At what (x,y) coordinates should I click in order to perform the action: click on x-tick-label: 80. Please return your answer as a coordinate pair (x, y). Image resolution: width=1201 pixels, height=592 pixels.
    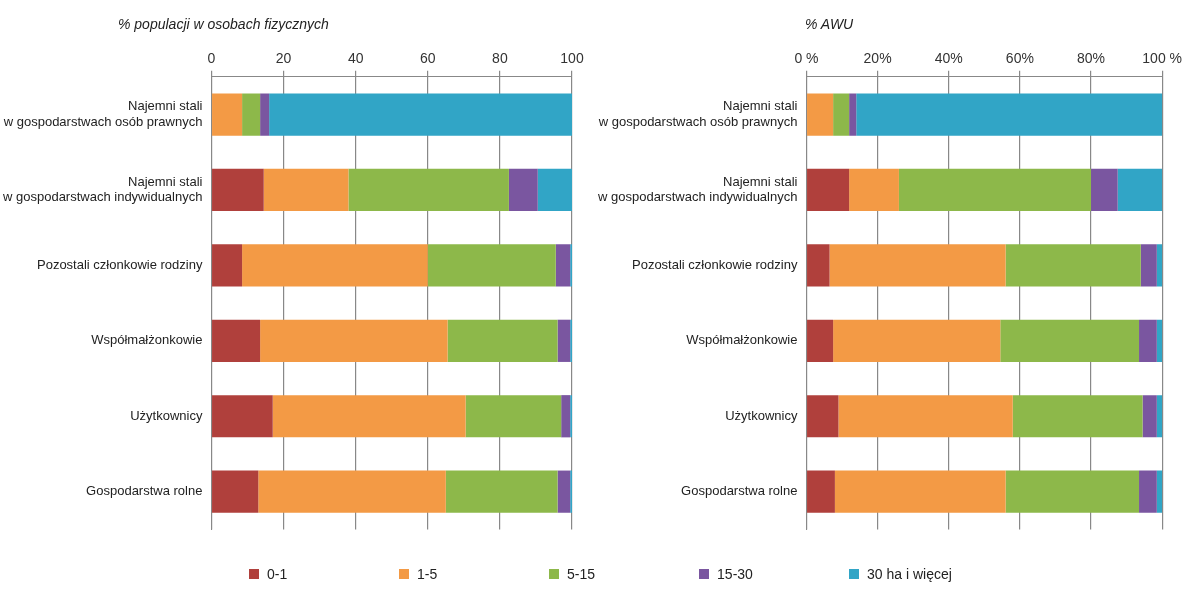
    Looking at the image, I should click on (500, 58).